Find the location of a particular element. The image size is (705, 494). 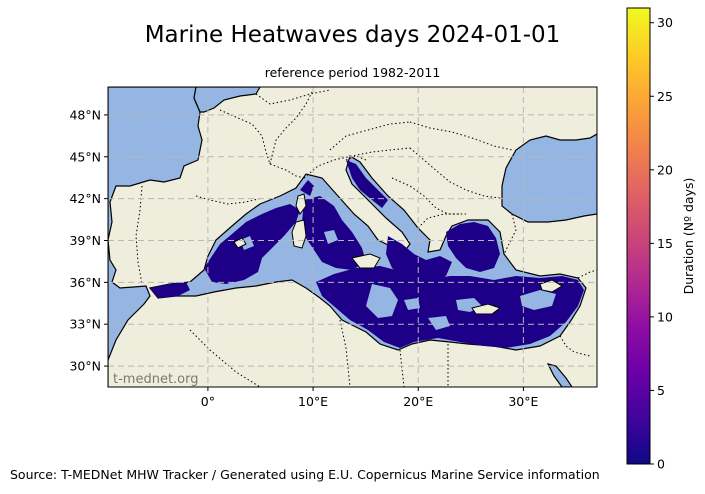

islands is located at coordinates (398, 254).